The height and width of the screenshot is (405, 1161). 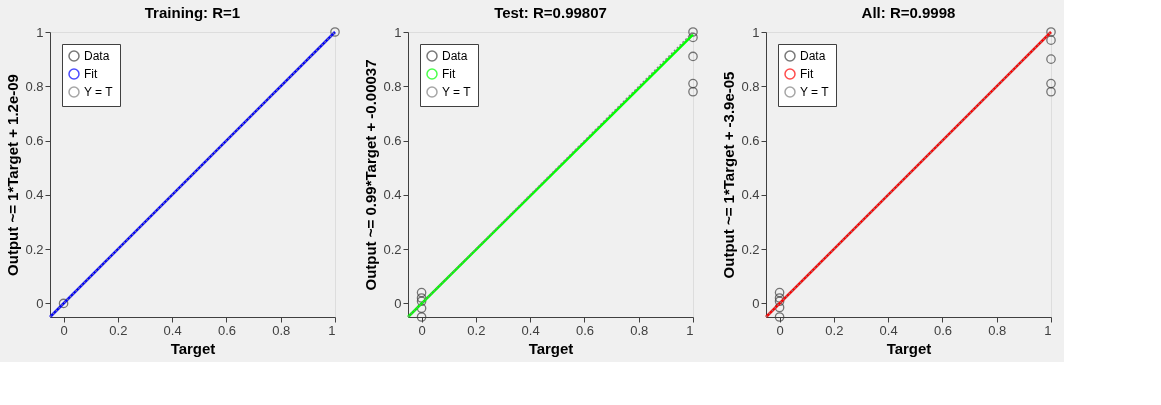 What do you see at coordinates (371, 175) in the screenshot?
I see `y-axis-title: Output ~= 0.99*Target + -0.00037` at bounding box center [371, 175].